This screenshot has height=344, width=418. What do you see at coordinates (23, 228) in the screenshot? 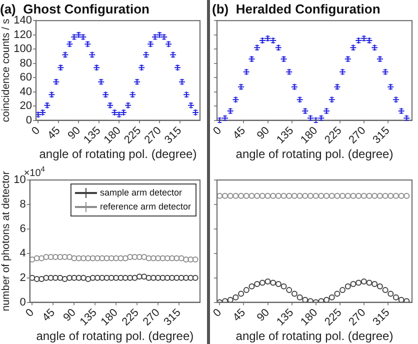
I see `y-tick-label: 6` at bounding box center [23, 228].